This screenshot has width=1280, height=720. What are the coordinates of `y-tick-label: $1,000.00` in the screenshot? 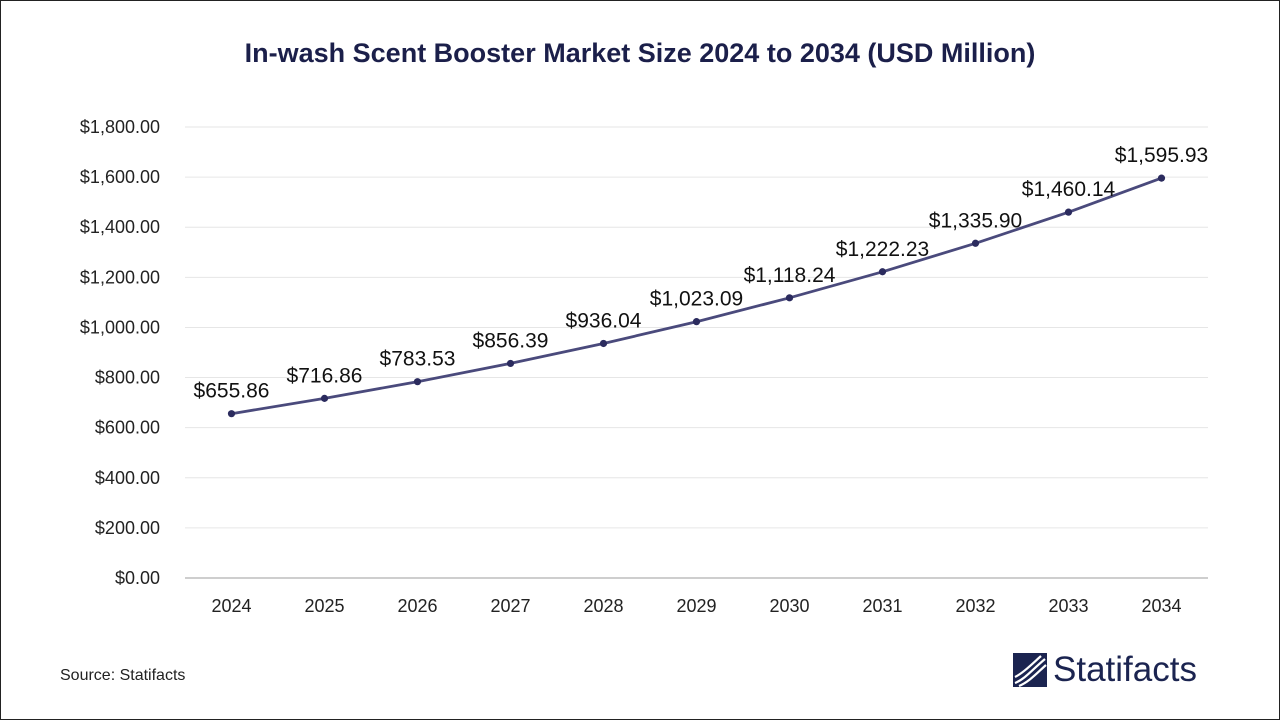 It's located at (120, 327).